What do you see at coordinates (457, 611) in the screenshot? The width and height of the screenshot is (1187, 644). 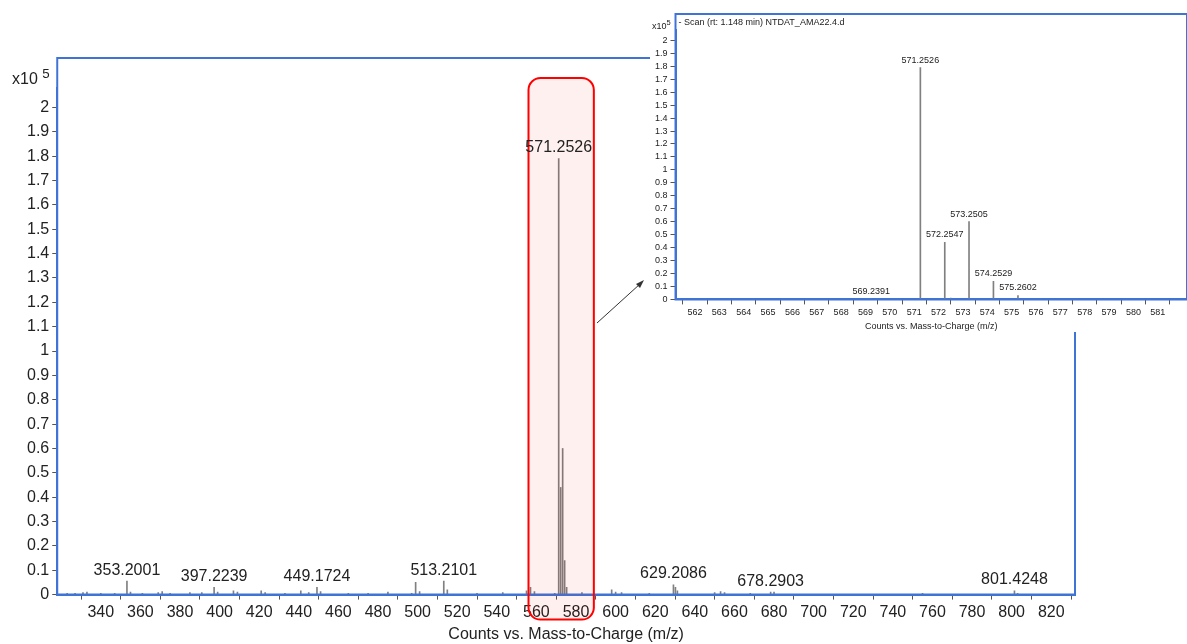 I see `x-tick-label: 520` at bounding box center [457, 611].